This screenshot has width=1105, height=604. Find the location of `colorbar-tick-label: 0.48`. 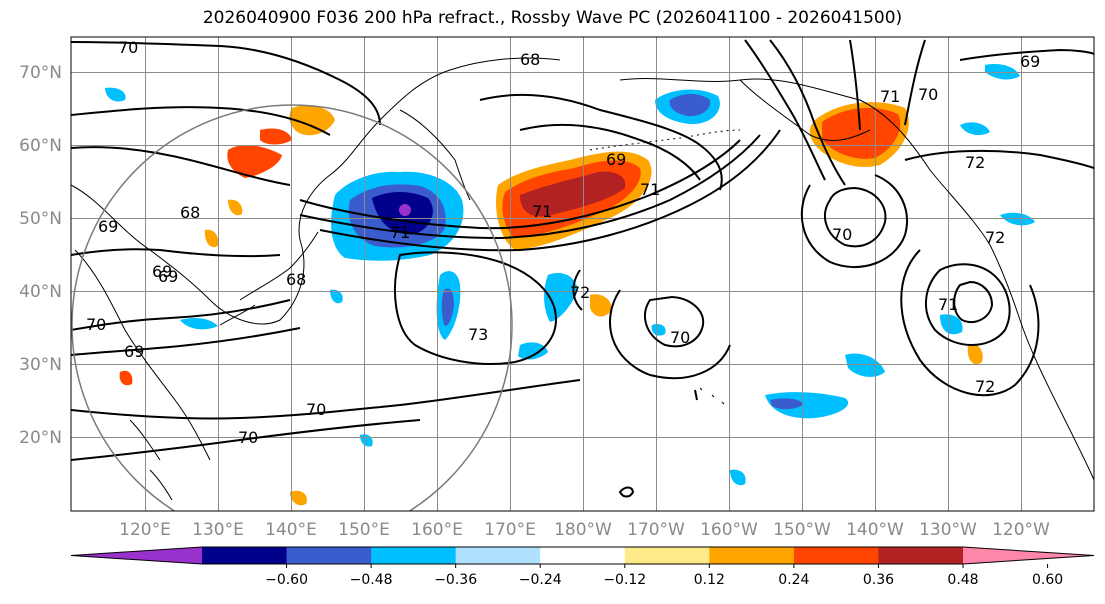

colorbar-tick-label: 0.48 is located at coordinates (962, 580).